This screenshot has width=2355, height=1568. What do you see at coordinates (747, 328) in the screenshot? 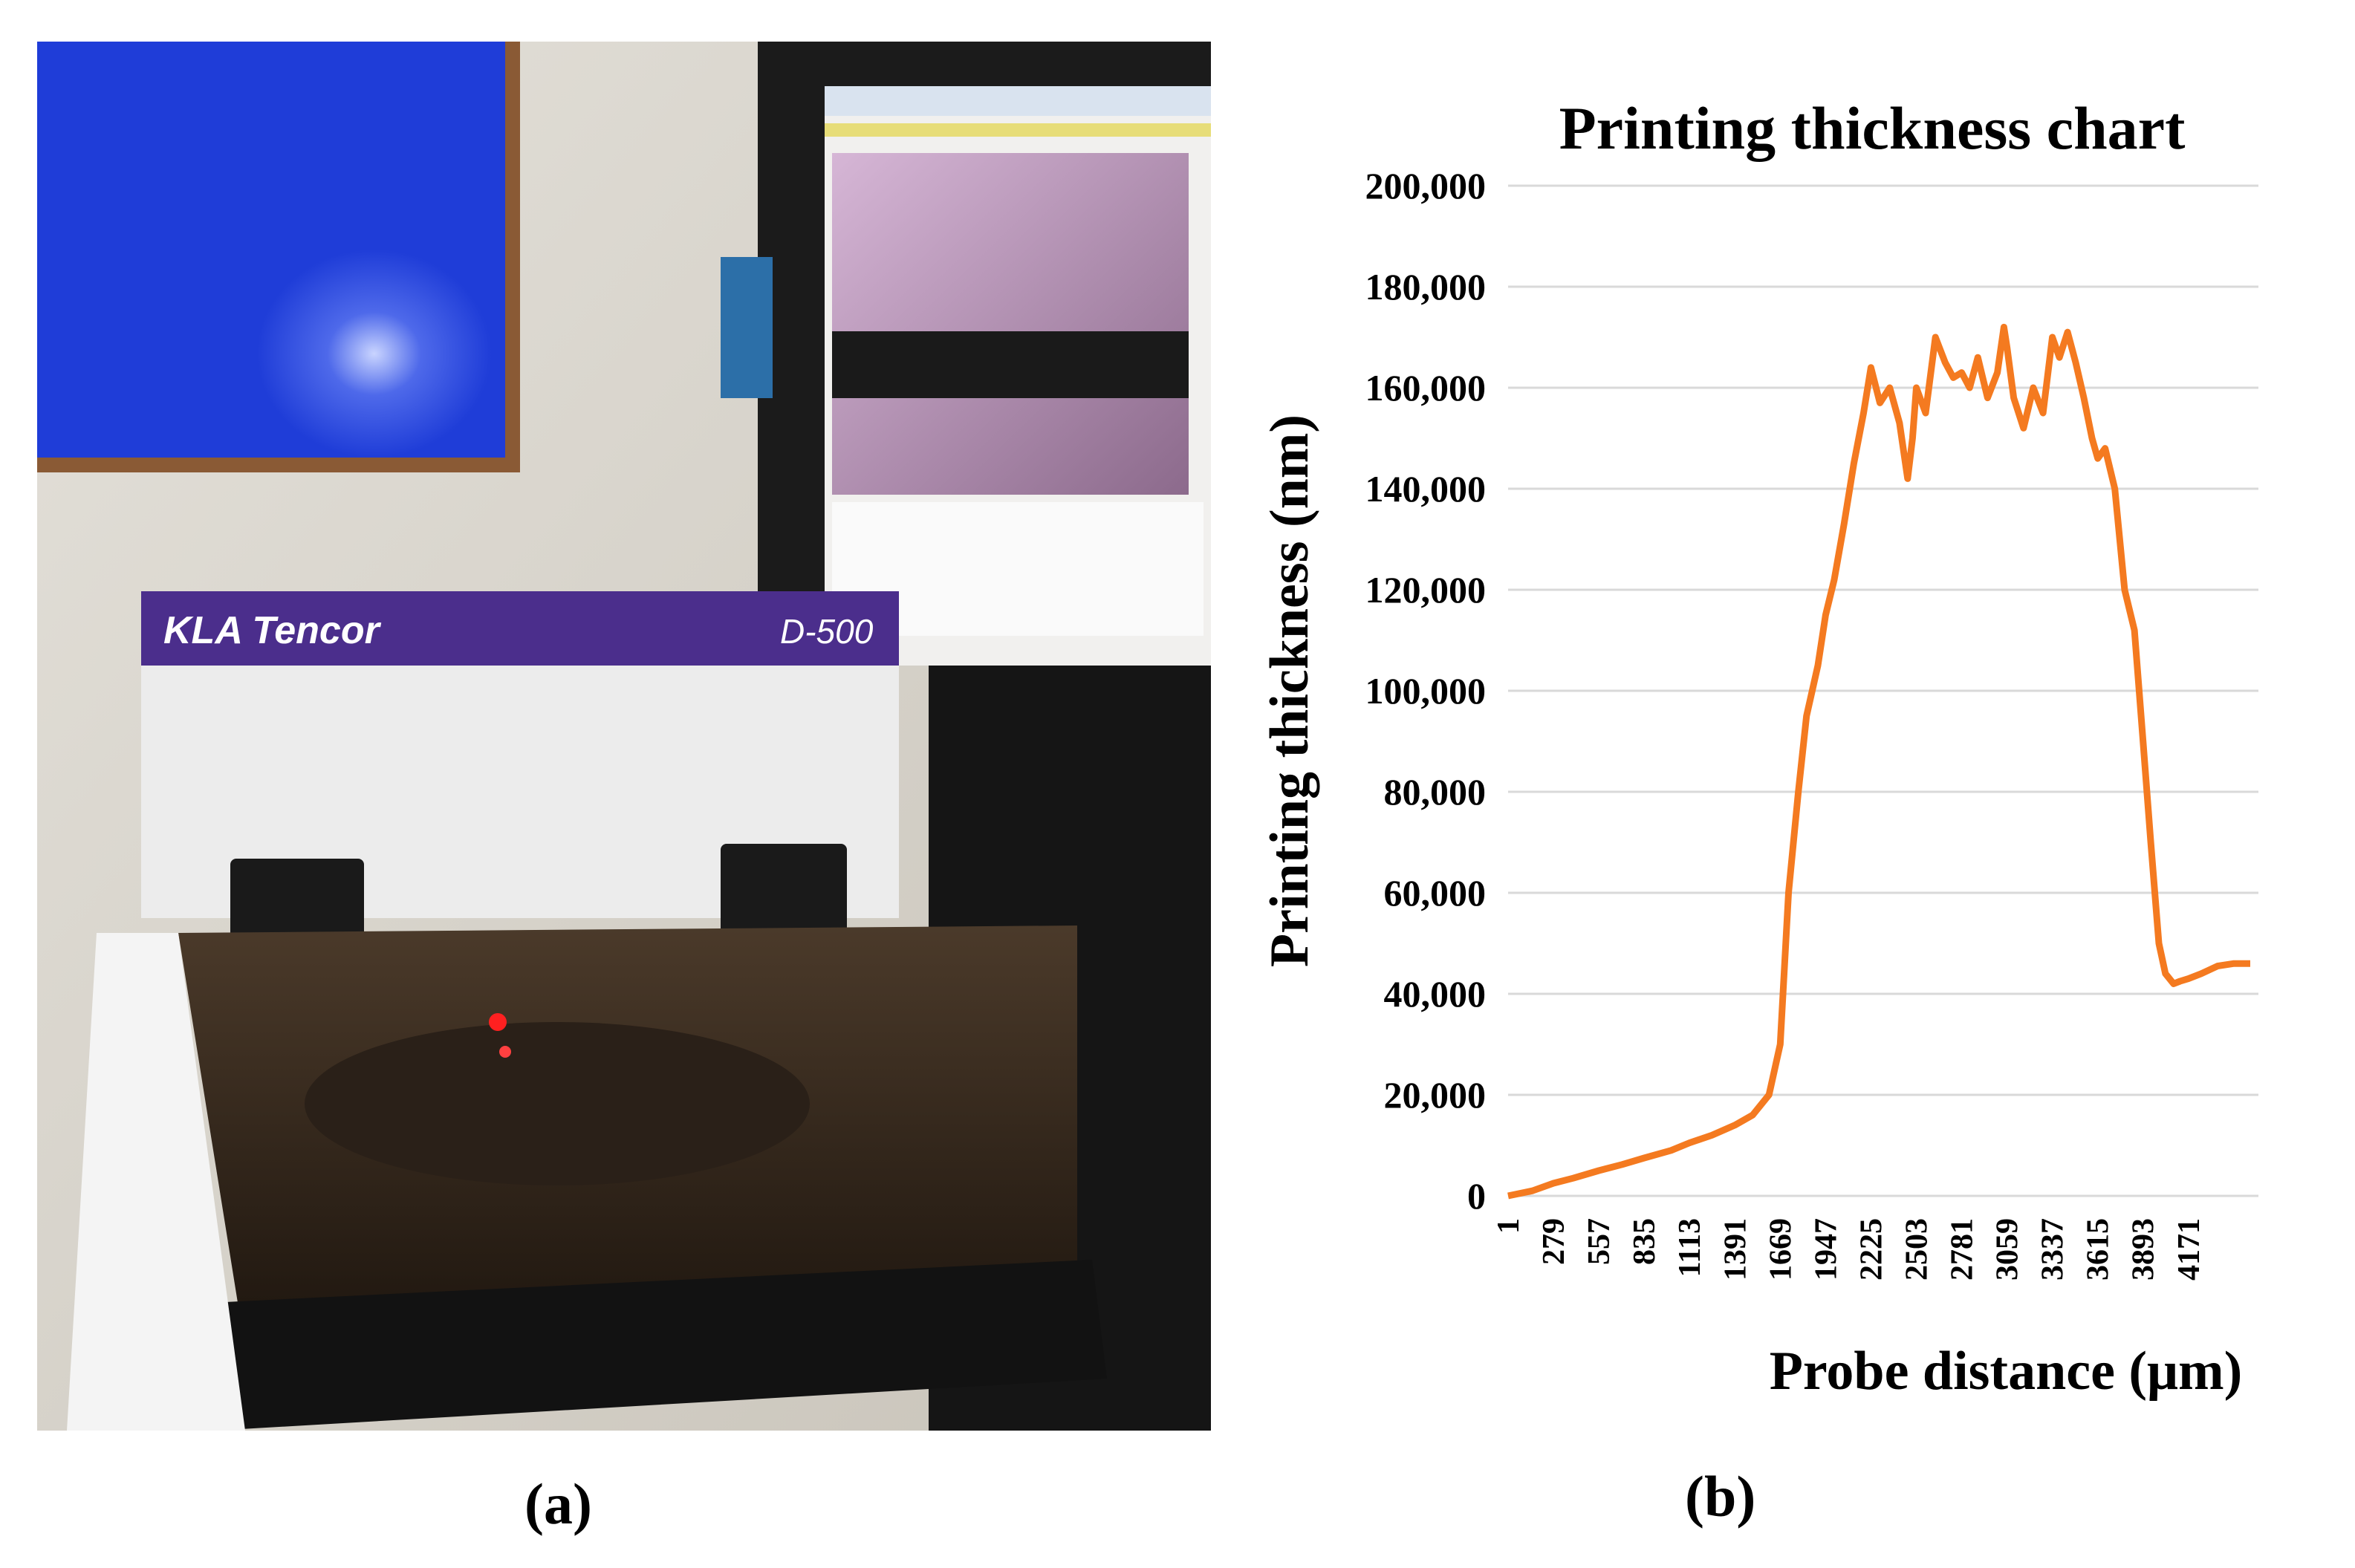
I see `wall-bracket` at bounding box center [747, 328].